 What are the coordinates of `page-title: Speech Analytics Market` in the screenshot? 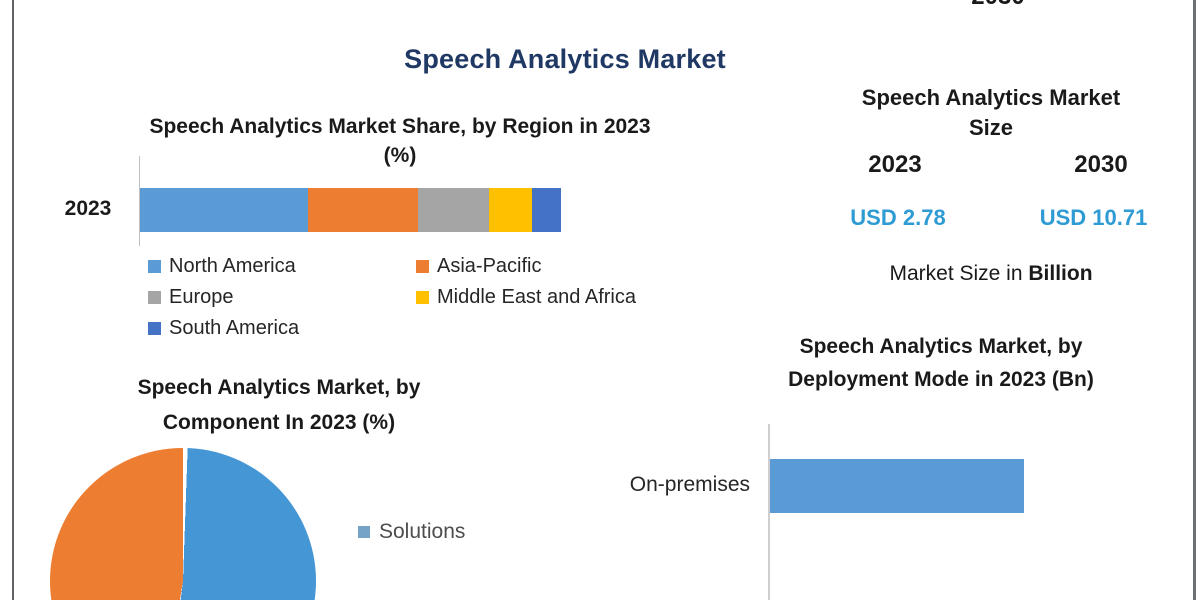 It's located at (565, 59).